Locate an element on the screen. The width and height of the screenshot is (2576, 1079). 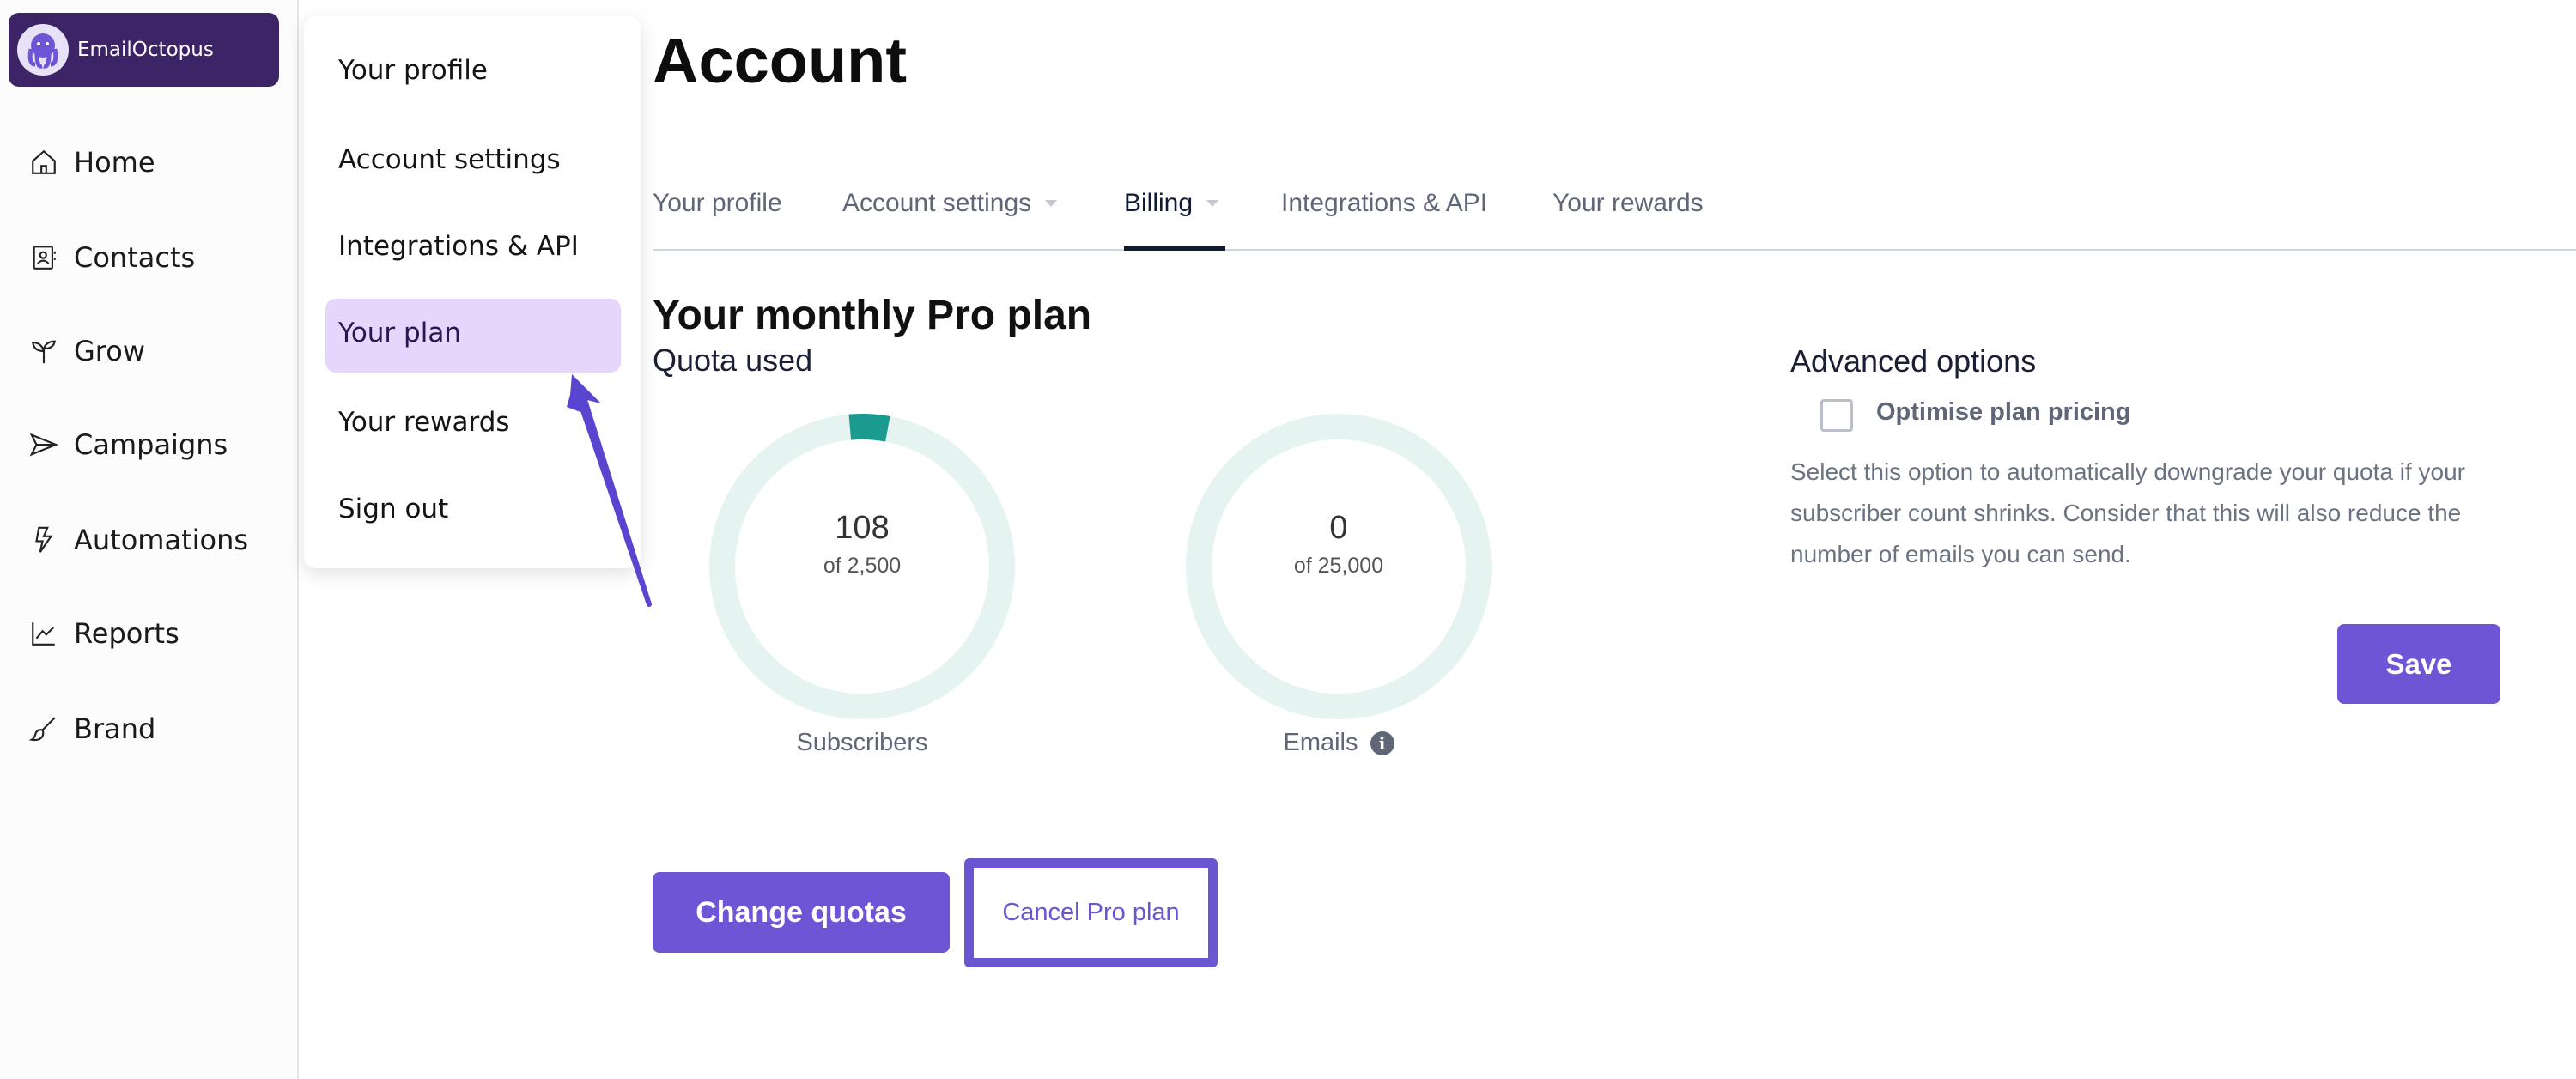
menu-item-your-rewards: Your rewards is located at coordinates (424, 422).